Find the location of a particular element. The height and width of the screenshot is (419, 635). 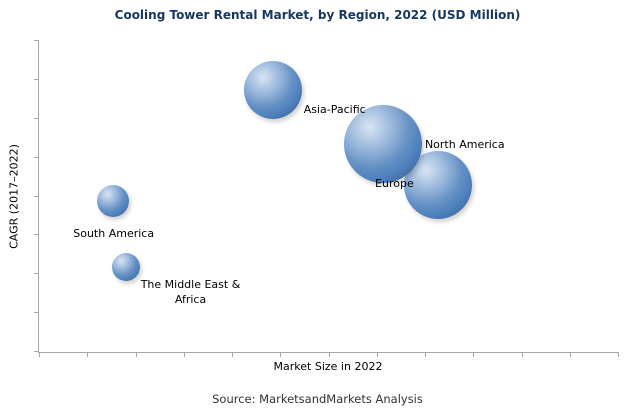

bubble-the-middle-east-africa is located at coordinates (126, 267).